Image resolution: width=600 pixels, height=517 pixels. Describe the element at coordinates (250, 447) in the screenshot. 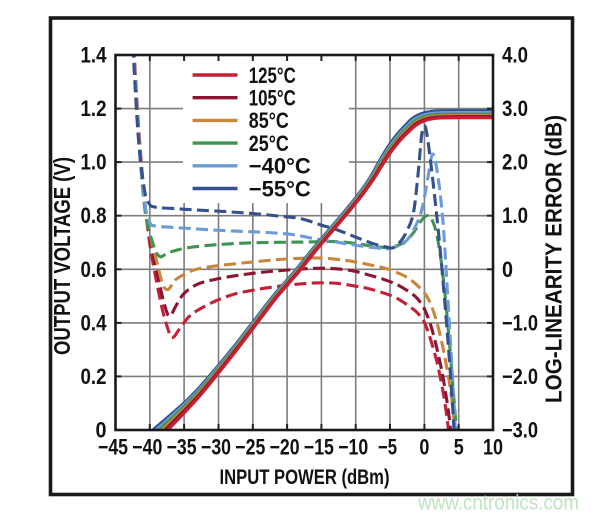

I see `svg-text: −25` at that location.